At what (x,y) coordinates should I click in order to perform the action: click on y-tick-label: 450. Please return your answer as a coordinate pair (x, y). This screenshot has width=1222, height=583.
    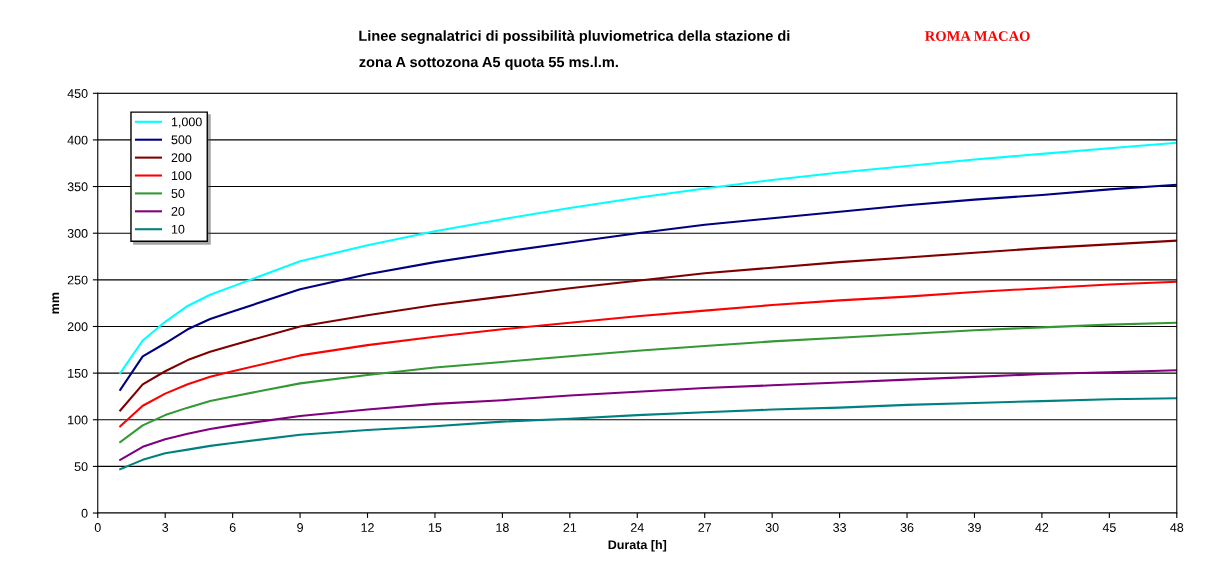
    Looking at the image, I should click on (77, 93).